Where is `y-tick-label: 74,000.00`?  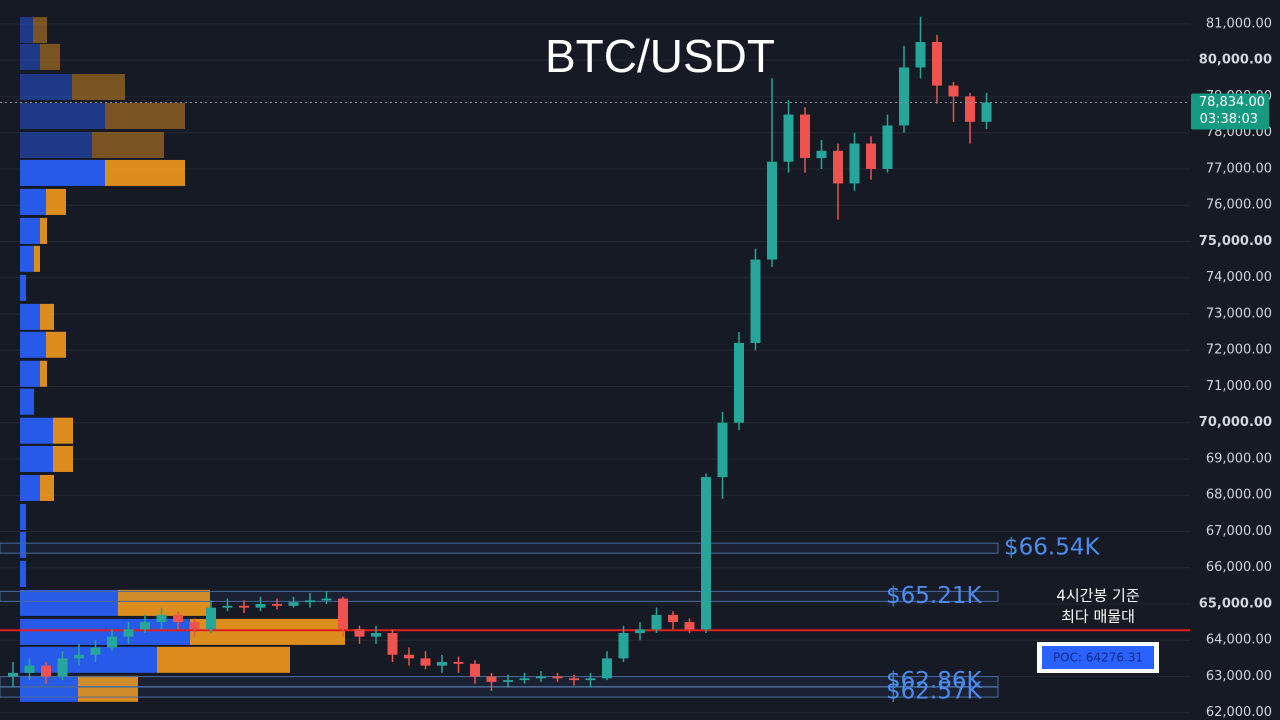 y-tick-label: 74,000.00 is located at coordinates (1239, 277).